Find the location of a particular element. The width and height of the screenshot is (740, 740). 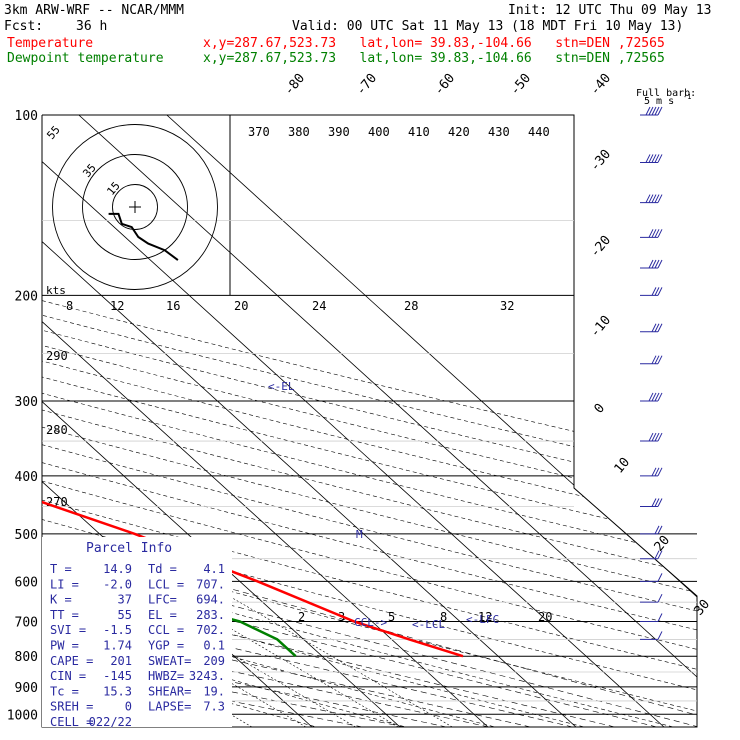

model-title: 3km ARW-WRF -- NCAR/MMM is located at coordinates (94, 10).